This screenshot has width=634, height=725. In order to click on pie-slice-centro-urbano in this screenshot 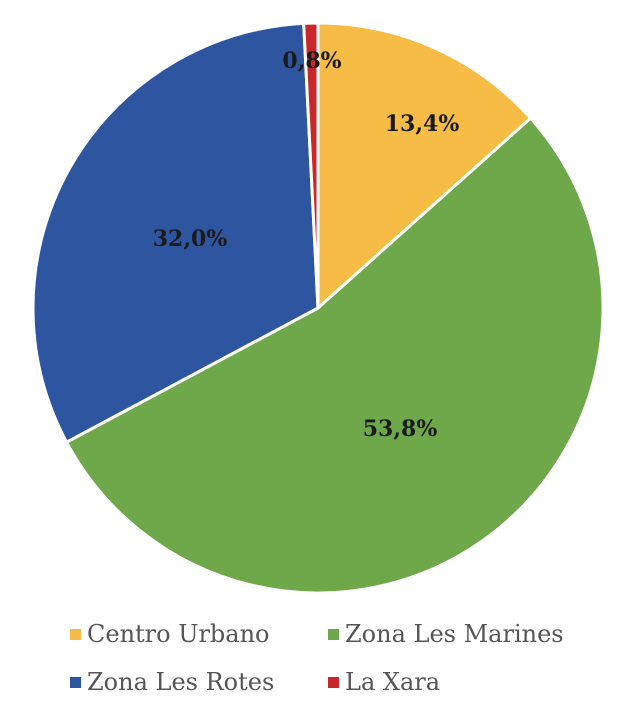, I will do `click(424, 165)`.